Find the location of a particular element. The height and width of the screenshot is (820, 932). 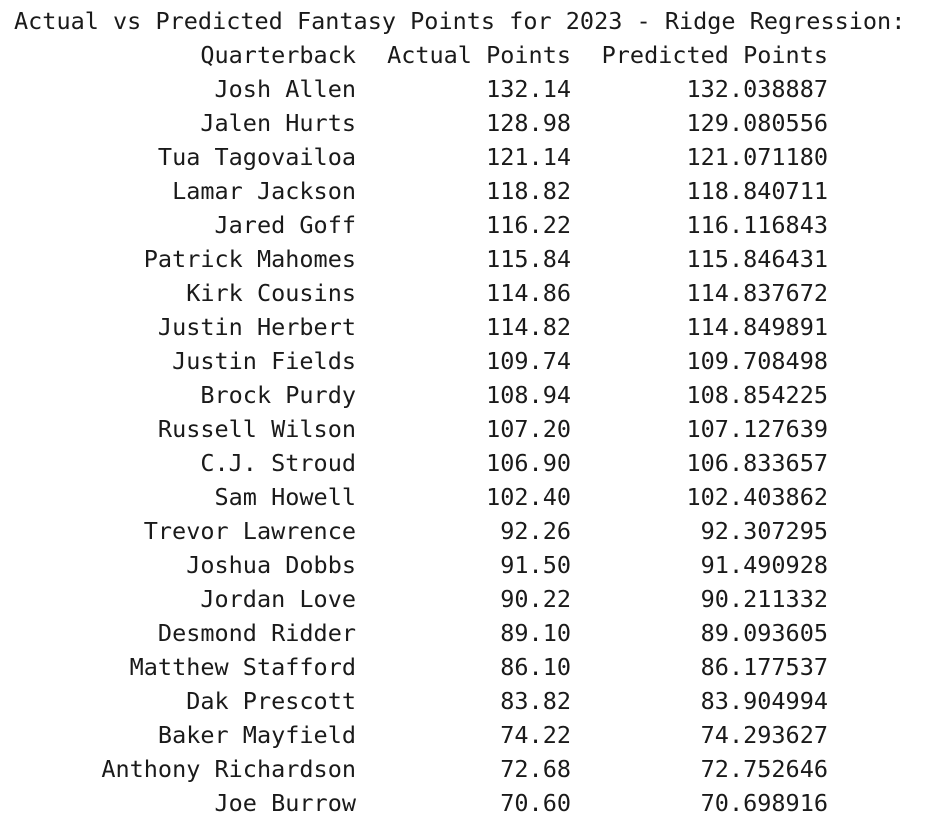

column-header-quarterback: Quarterback is located at coordinates (278, 55).